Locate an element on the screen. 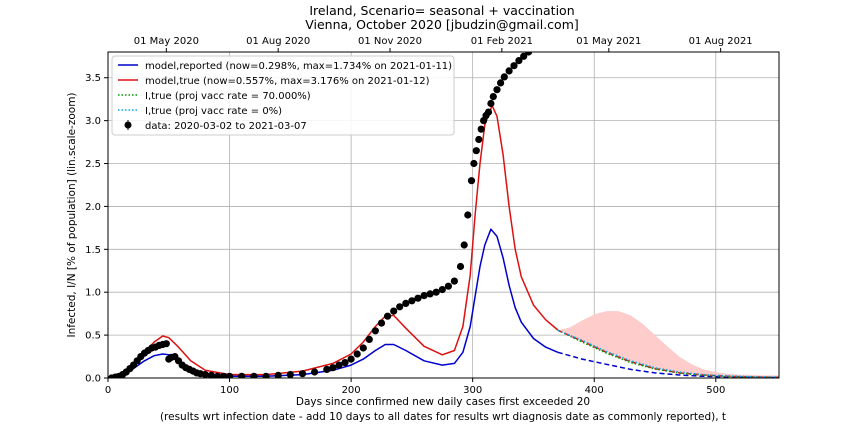 The height and width of the screenshot is (432, 864). top-tick-label: 01 Aug 2020 is located at coordinates (278, 41).